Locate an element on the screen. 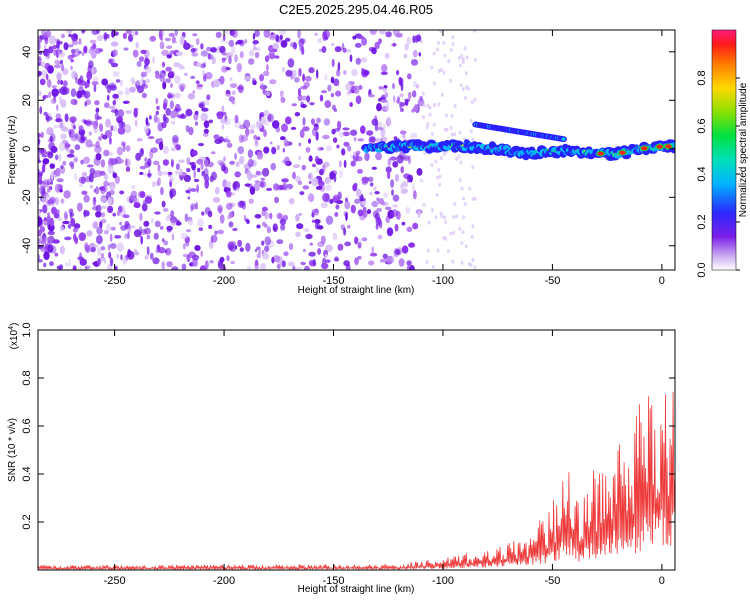 The image size is (750, 600). x-tick-label: -100 is located at coordinates (443, 281).